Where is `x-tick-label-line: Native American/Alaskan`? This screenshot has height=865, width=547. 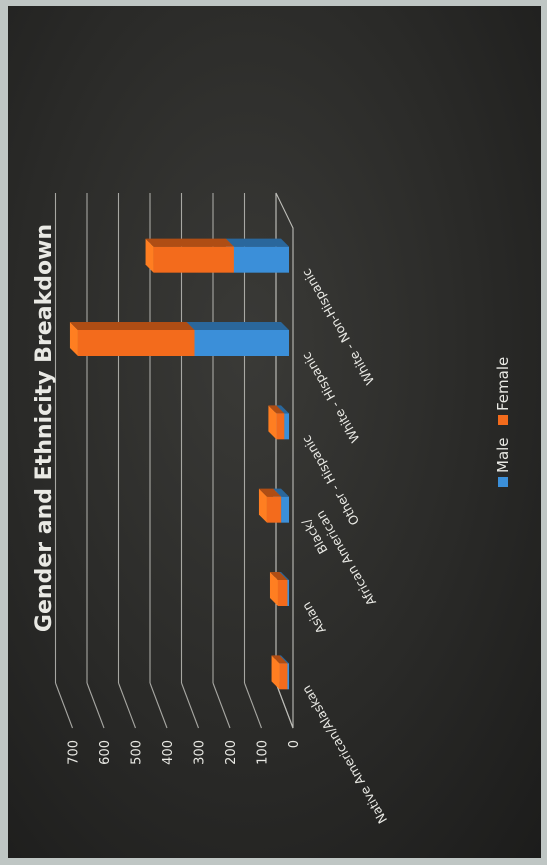 x-tick-label-line: Native American/Alaskan is located at coordinates (344, 754).